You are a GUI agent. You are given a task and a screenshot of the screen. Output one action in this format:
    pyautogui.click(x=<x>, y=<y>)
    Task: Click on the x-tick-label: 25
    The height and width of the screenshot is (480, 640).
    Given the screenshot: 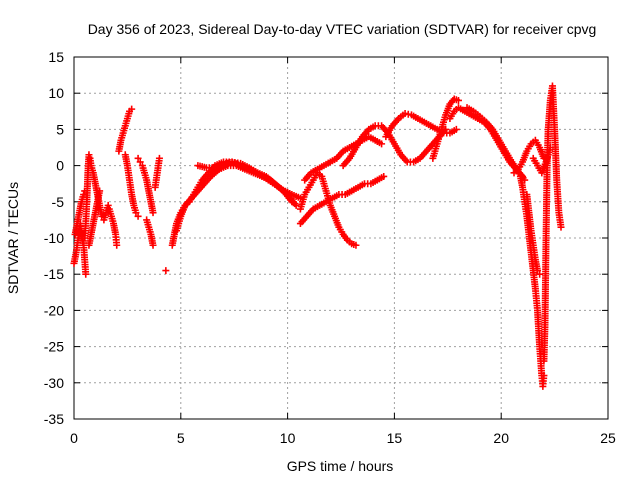 What is the action you would take?
    pyautogui.click(x=608, y=438)
    